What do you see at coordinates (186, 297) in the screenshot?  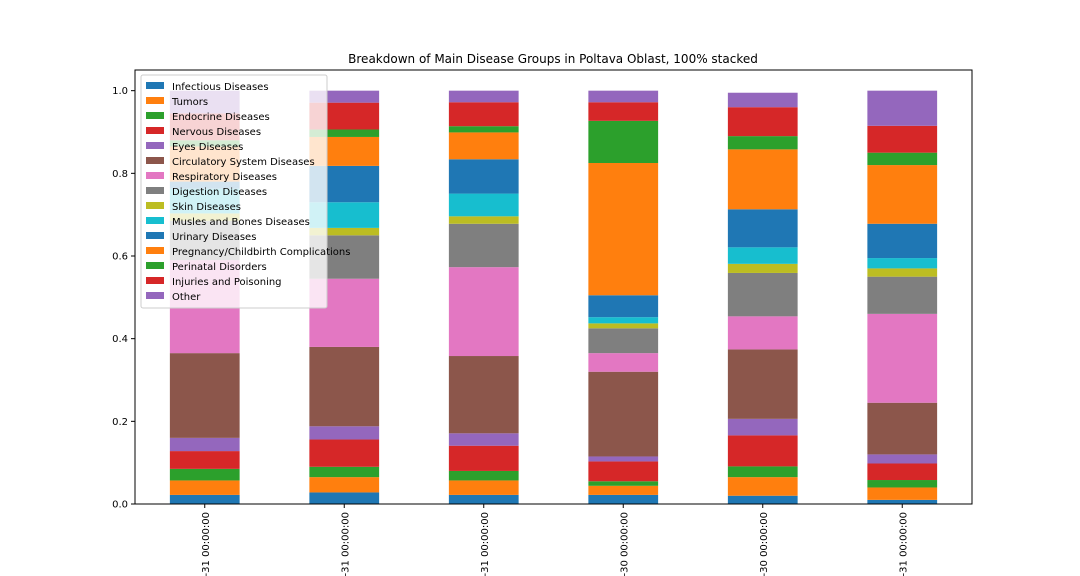 I see `legend-label: Other` at bounding box center [186, 297].